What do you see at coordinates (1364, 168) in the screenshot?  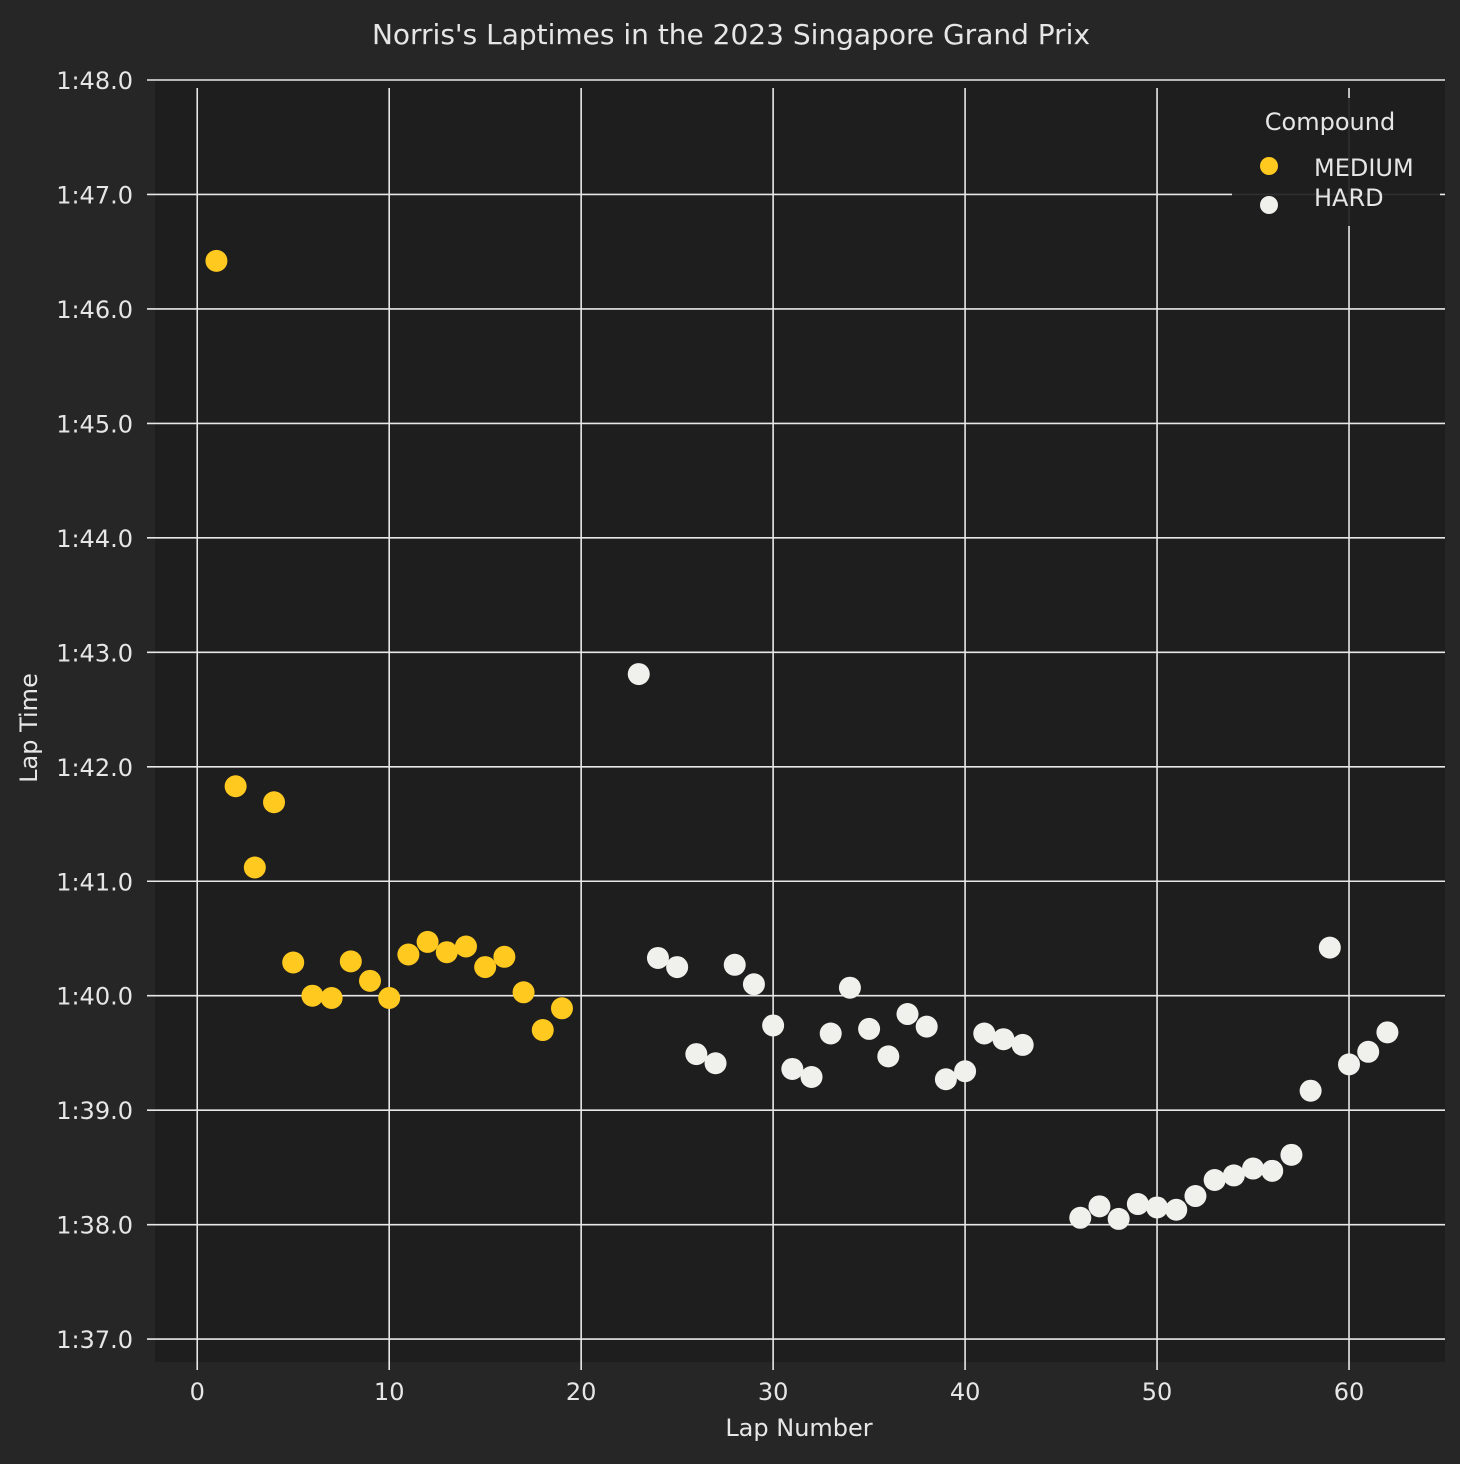 I see `legend-label-medium: MEDIUM` at bounding box center [1364, 168].